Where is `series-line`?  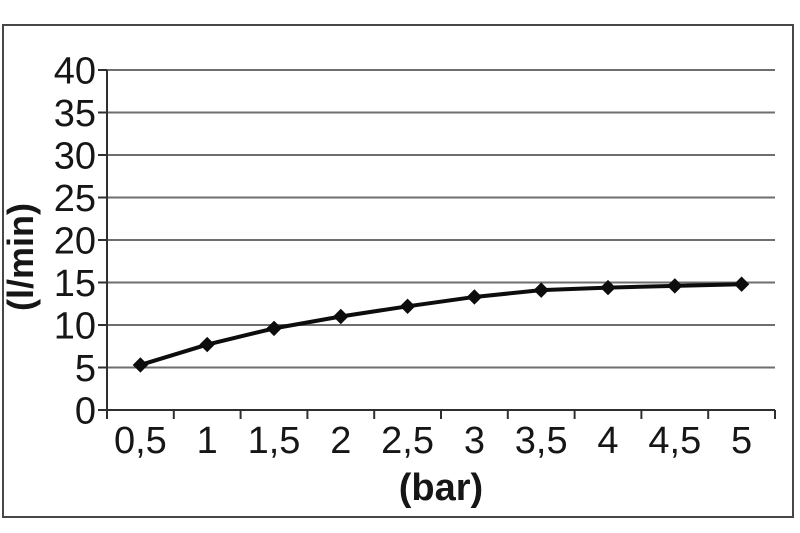 series-line is located at coordinates (440, 324).